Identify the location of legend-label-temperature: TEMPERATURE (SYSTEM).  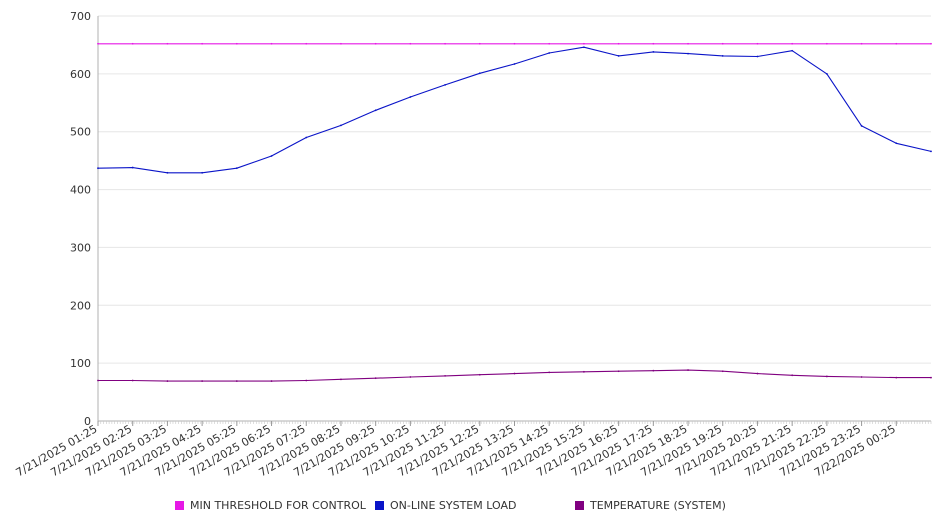
(658, 505).